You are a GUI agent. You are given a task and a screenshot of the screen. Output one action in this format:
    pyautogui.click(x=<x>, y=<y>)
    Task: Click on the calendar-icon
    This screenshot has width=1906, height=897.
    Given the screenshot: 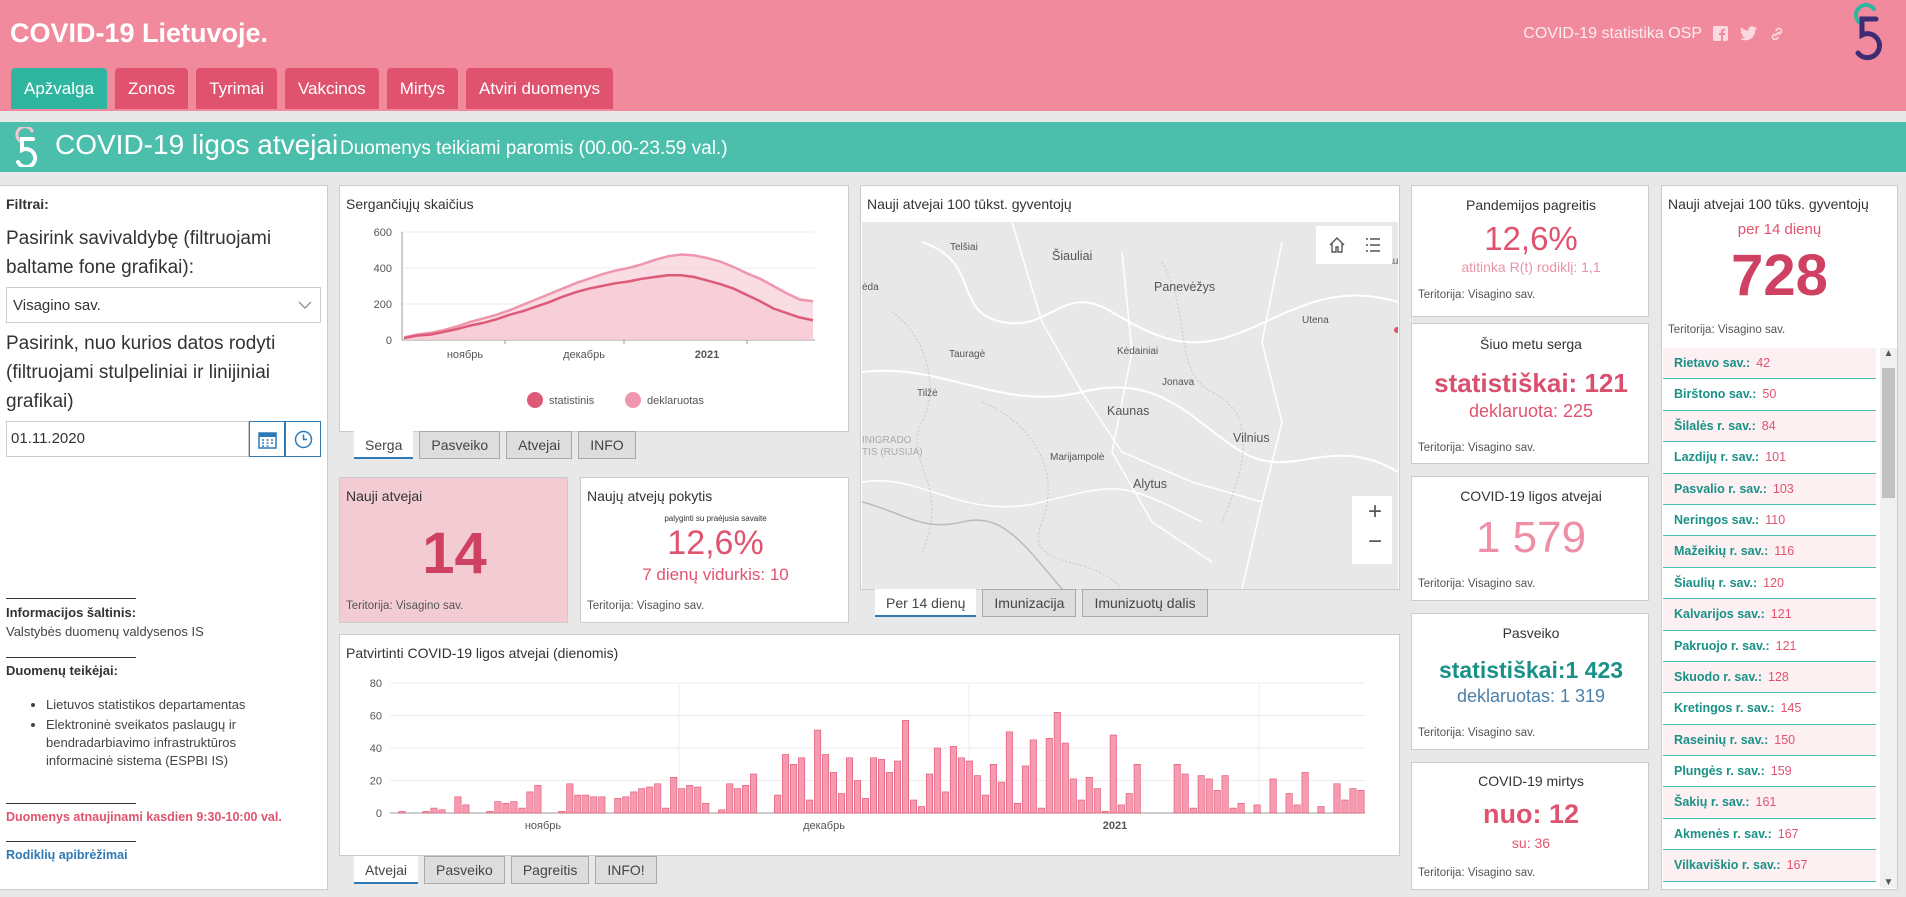 What is the action you would take?
    pyautogui.click(x=267, y=440)
    